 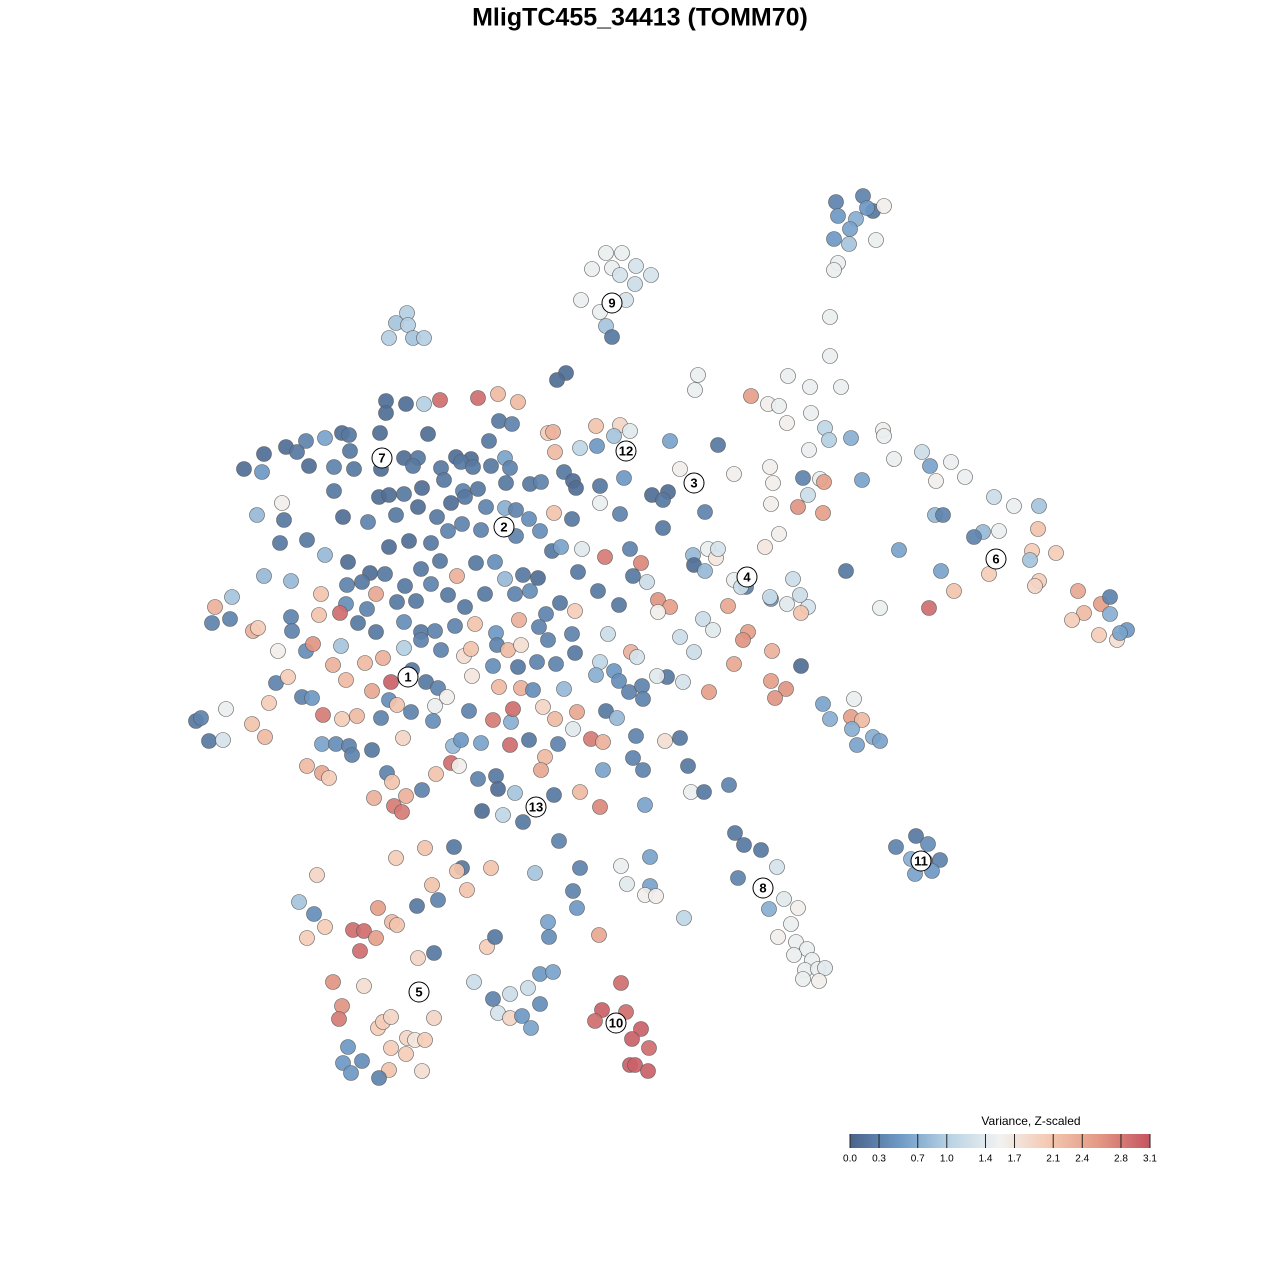 I want to click on cluster-label: 7, so click(x=381, y=457).